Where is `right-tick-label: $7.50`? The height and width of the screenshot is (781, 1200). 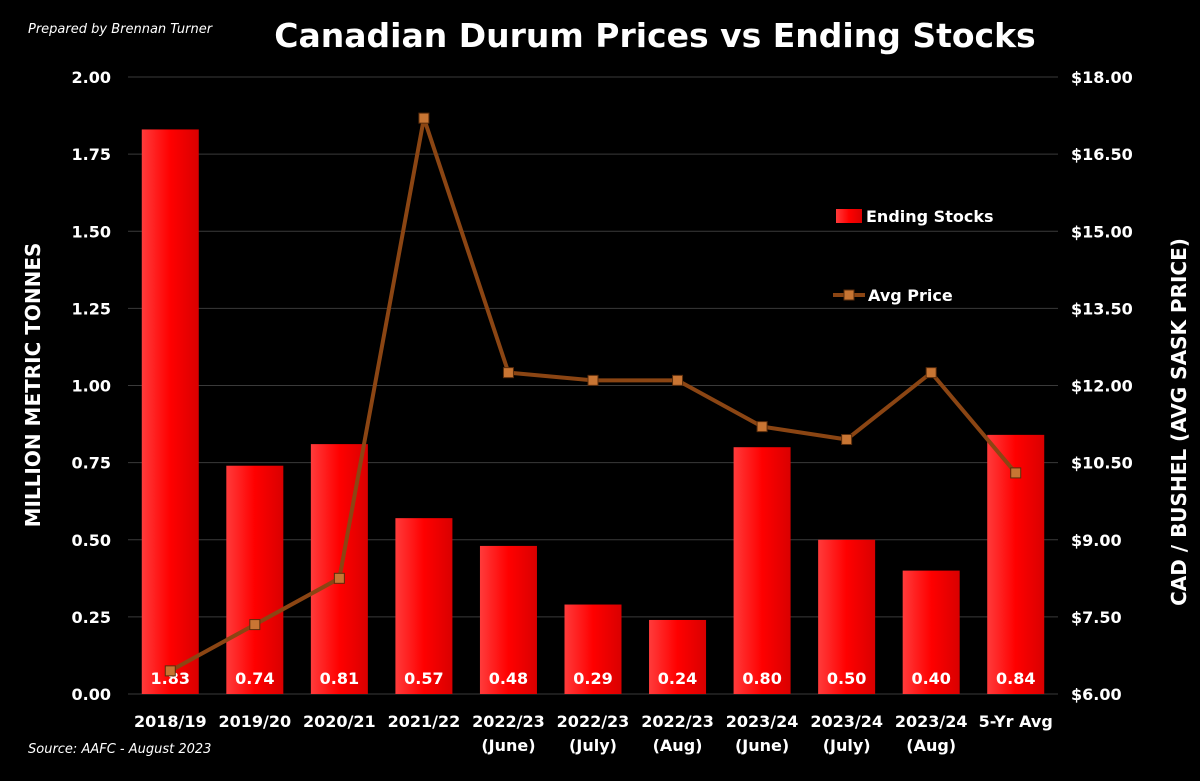 right-tick-label: $7.50 is located at coordinates (1096, 617).